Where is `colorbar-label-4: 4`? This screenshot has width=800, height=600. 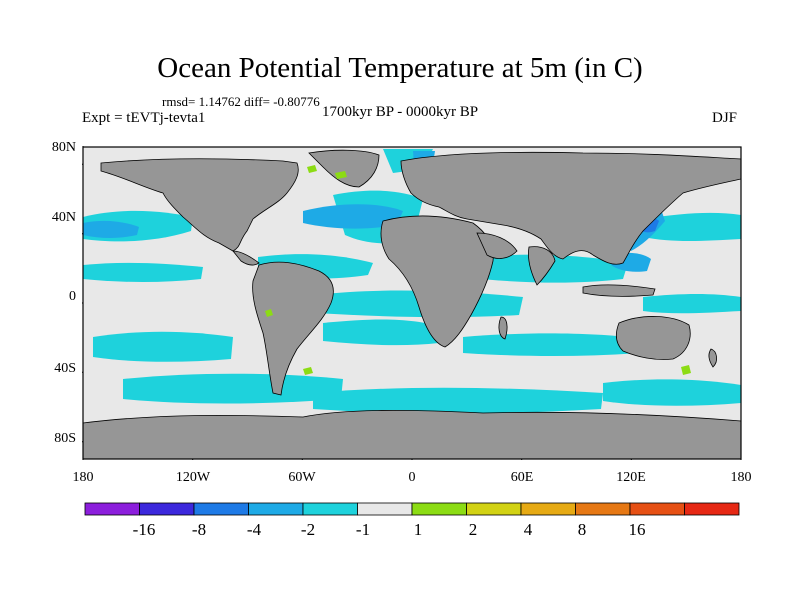
colorbar-label-4: 4 is located at coordinates (528, 529).